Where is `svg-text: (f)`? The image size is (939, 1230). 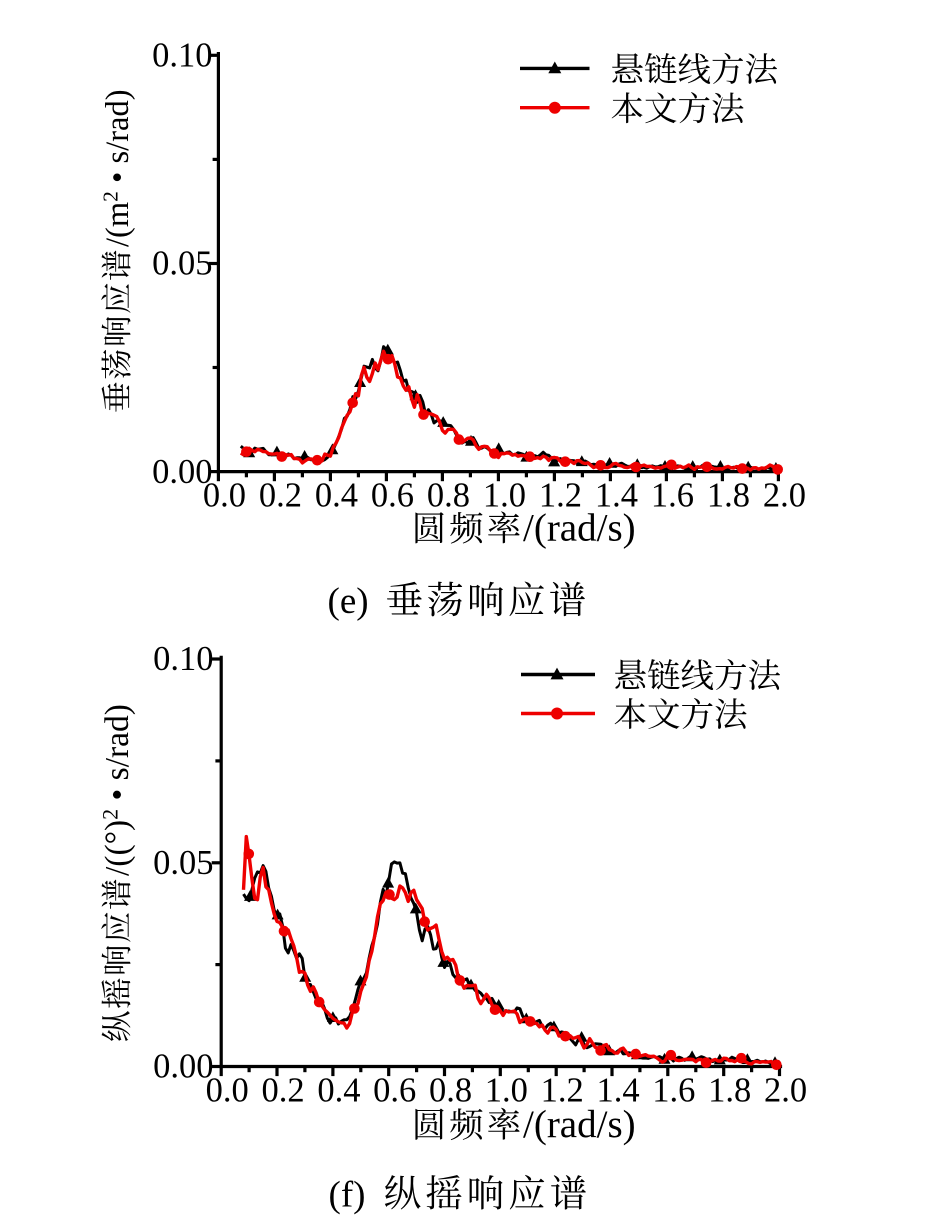
svg-text: (f) is located at coordinates (347, 1195).